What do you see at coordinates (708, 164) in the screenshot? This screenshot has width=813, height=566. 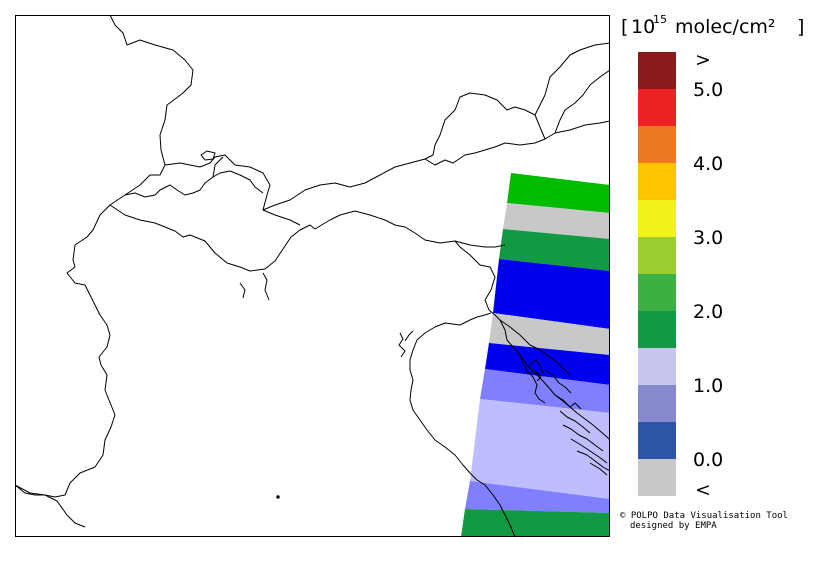 I see `legend-tick-label: 4.0` at bounding box center [708, 164].